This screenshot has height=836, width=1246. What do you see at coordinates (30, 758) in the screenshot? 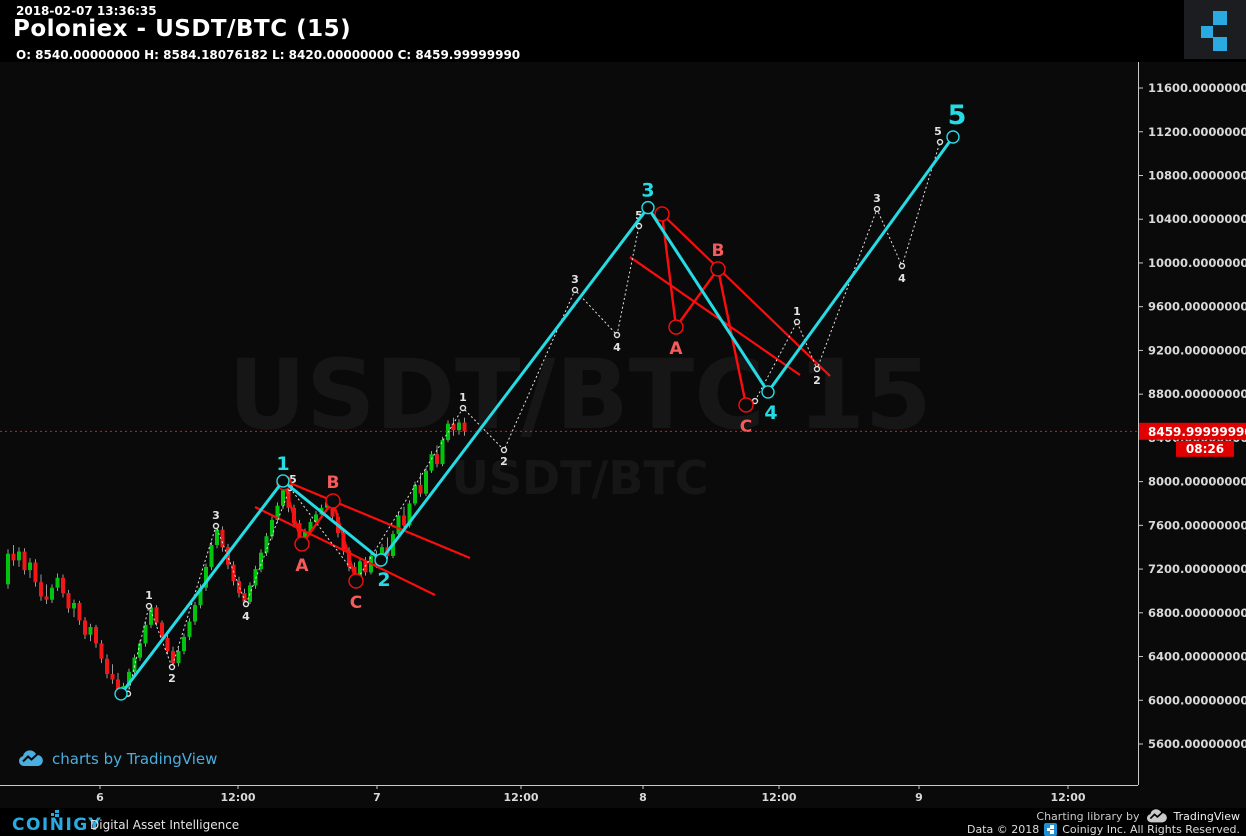
I see `tradingview-logo-icon` at bounding box center [30, 758].